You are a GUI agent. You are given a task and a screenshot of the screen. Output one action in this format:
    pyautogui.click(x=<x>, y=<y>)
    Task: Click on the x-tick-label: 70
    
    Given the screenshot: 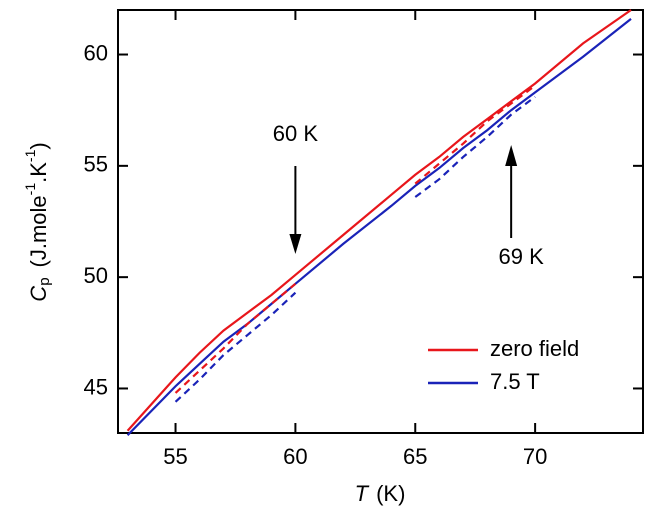 What is the action you would take?
    pyautogui.click(x=535, y=456)
    